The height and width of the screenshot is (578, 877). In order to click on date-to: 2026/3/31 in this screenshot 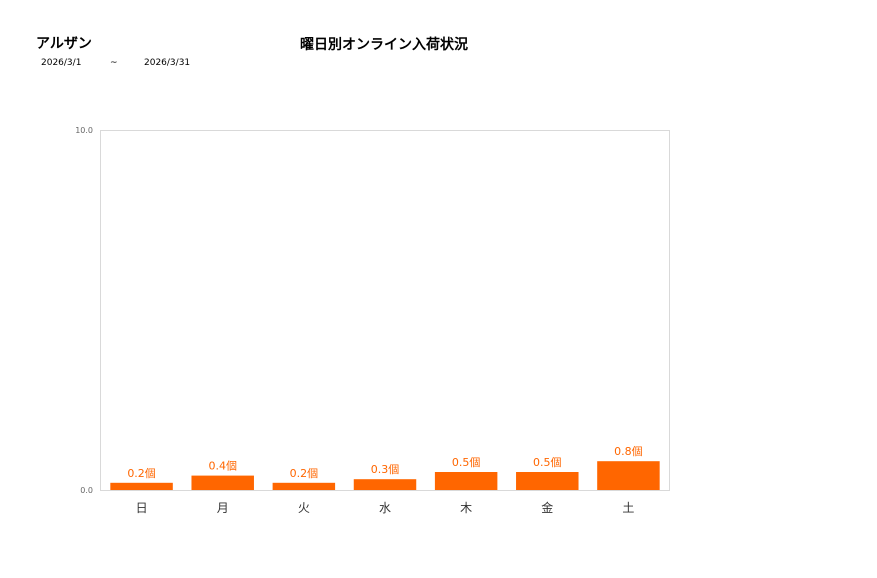, I will do `click(167, 63)`.